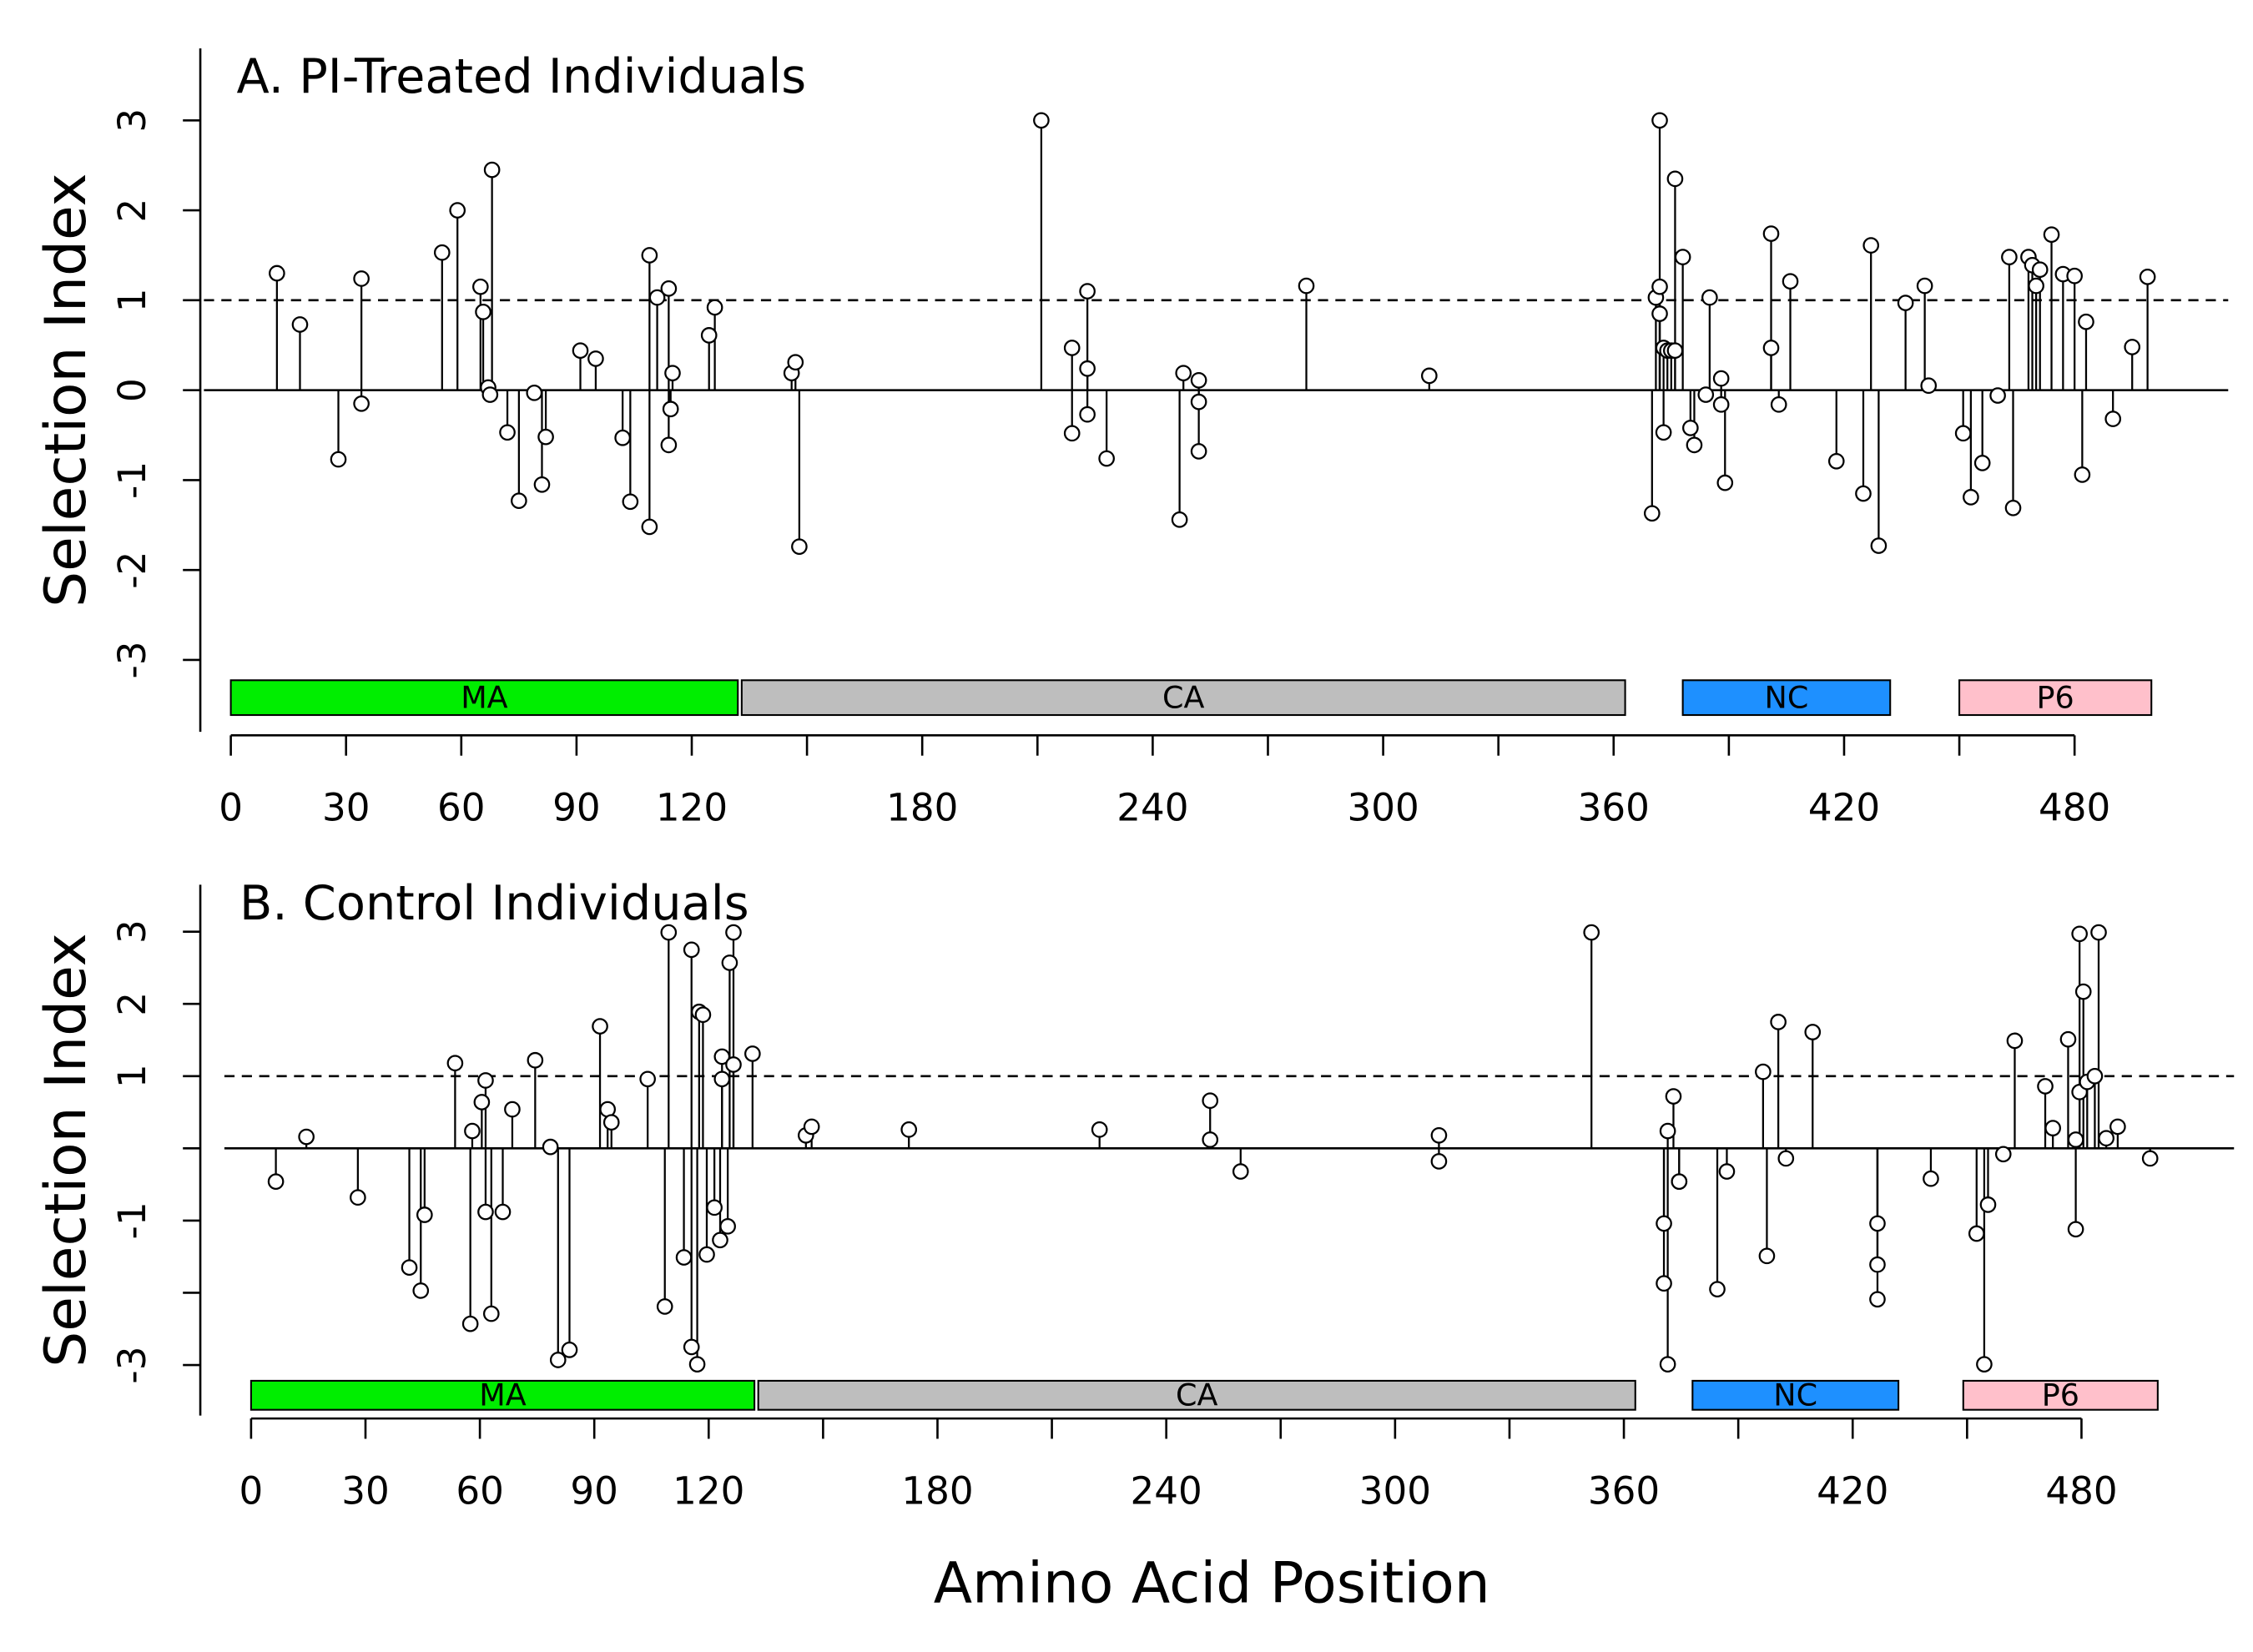  Describe the element at coordinates (252, 1491) in the screenshot. I see `x-tick-label: 0` at that location.